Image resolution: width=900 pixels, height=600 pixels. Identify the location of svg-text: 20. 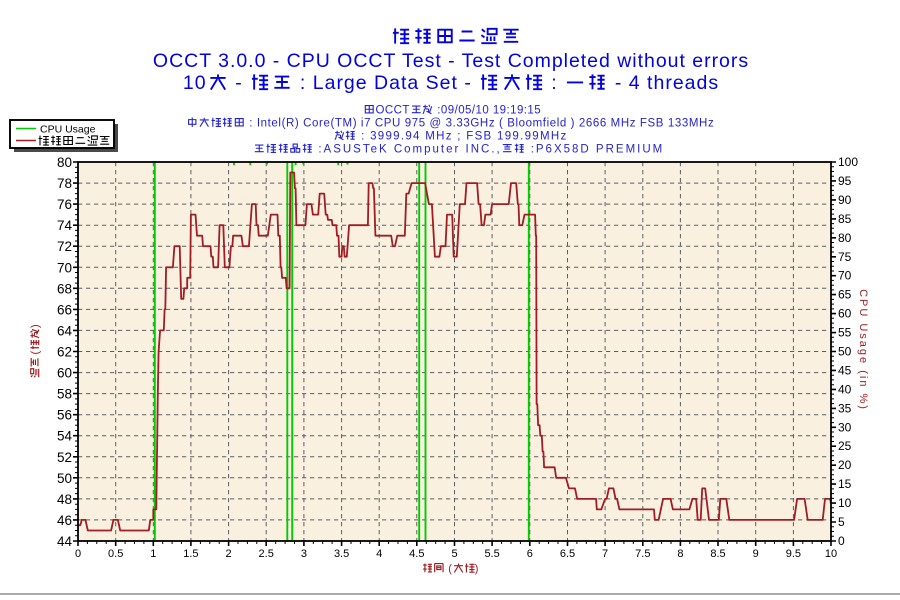
(845, 465).